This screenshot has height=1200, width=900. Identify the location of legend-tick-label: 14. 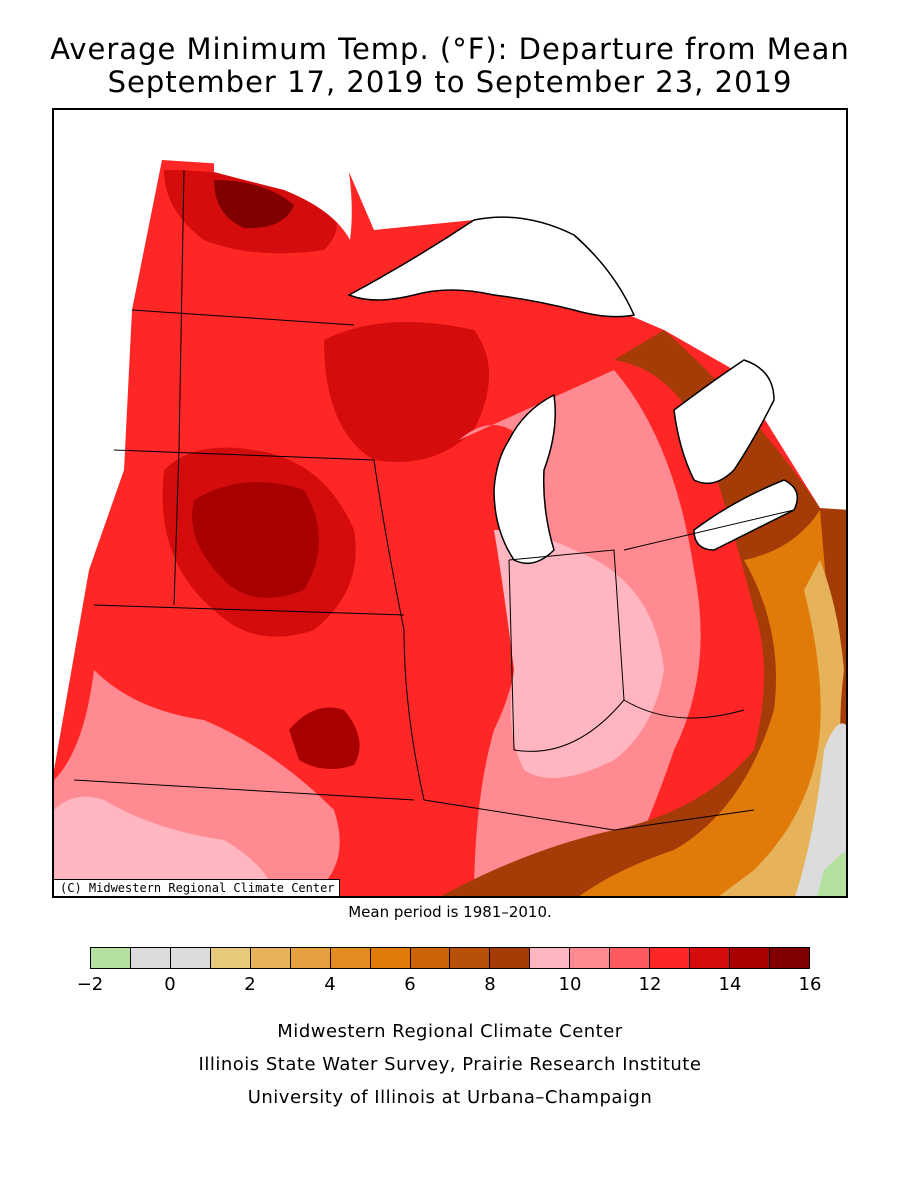
(730, 984).